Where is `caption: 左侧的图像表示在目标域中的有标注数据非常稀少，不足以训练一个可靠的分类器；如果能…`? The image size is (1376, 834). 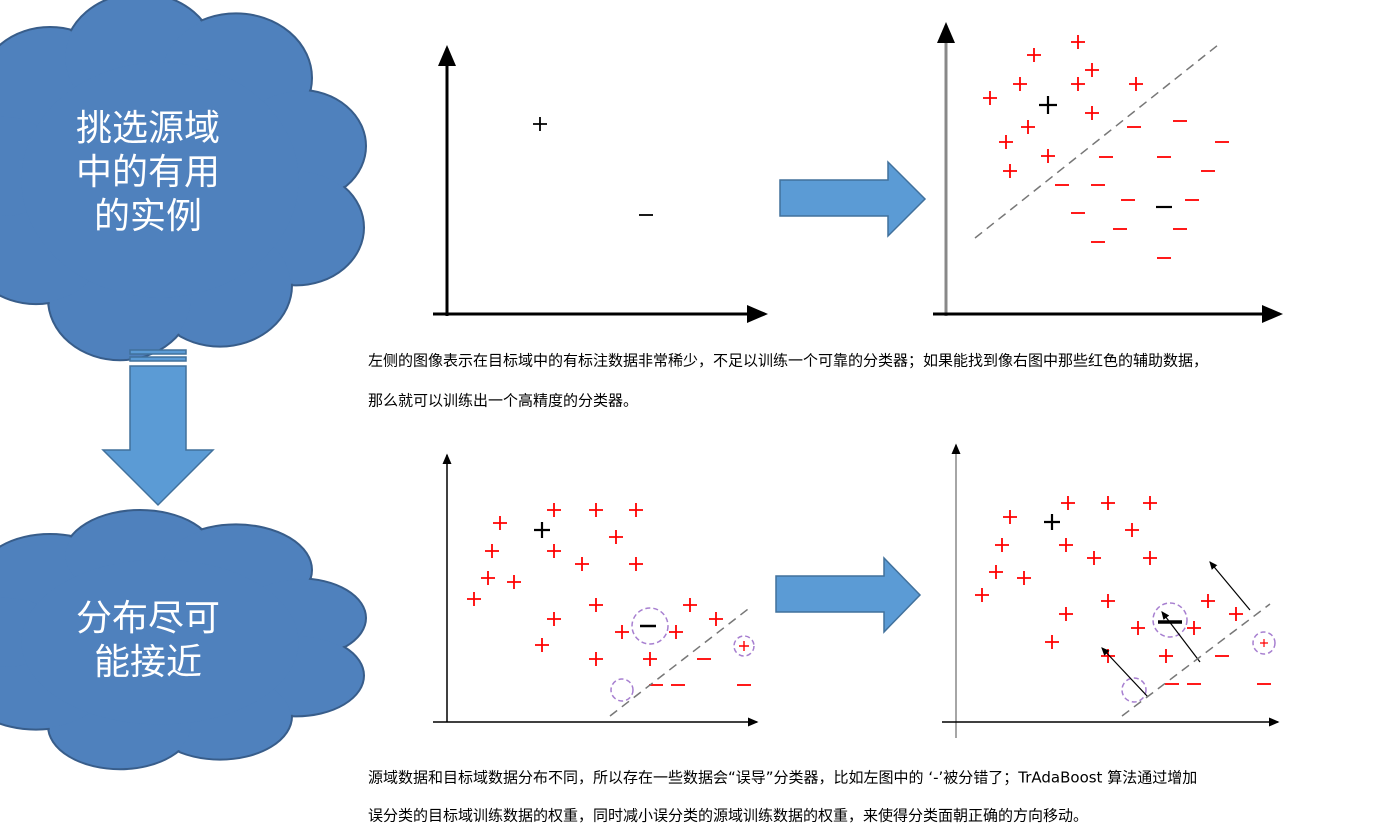 caption: 左侧的图像表示在目标域中的有标注数据非常稀少，不足以训练一个可靠的分类器；如果能… is located at coordinates (788, 361).